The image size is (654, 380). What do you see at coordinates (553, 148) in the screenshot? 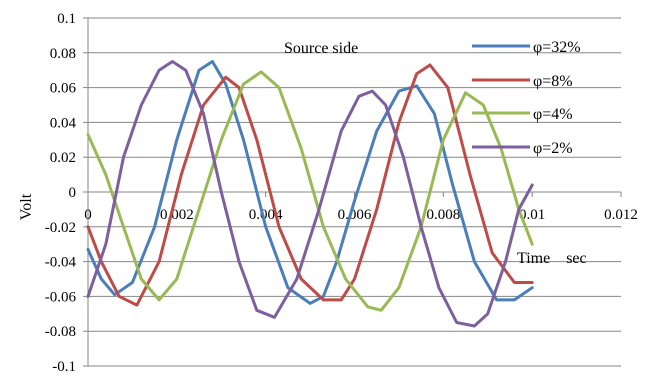
I see `legend-label-3: φ=2%` at bounding box center [553, 148].